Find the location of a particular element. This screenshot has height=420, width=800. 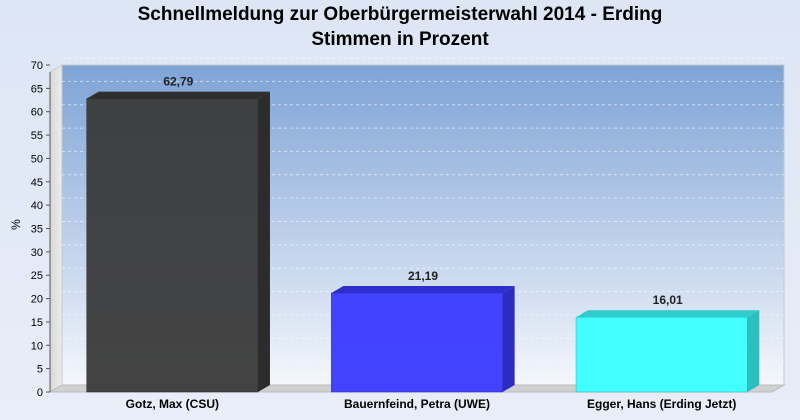

x-category-label: Gotz, Max (CSU) is located at coordinates (172, 404).